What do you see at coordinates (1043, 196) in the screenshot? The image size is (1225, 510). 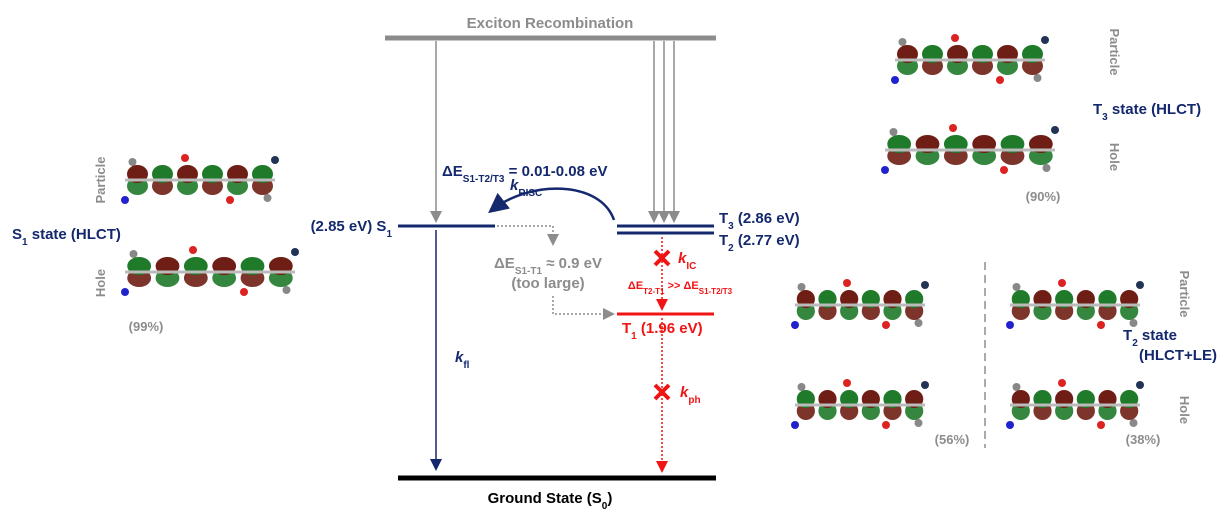 I see `contribution: (90%)` at bounding box center [1043, 196].